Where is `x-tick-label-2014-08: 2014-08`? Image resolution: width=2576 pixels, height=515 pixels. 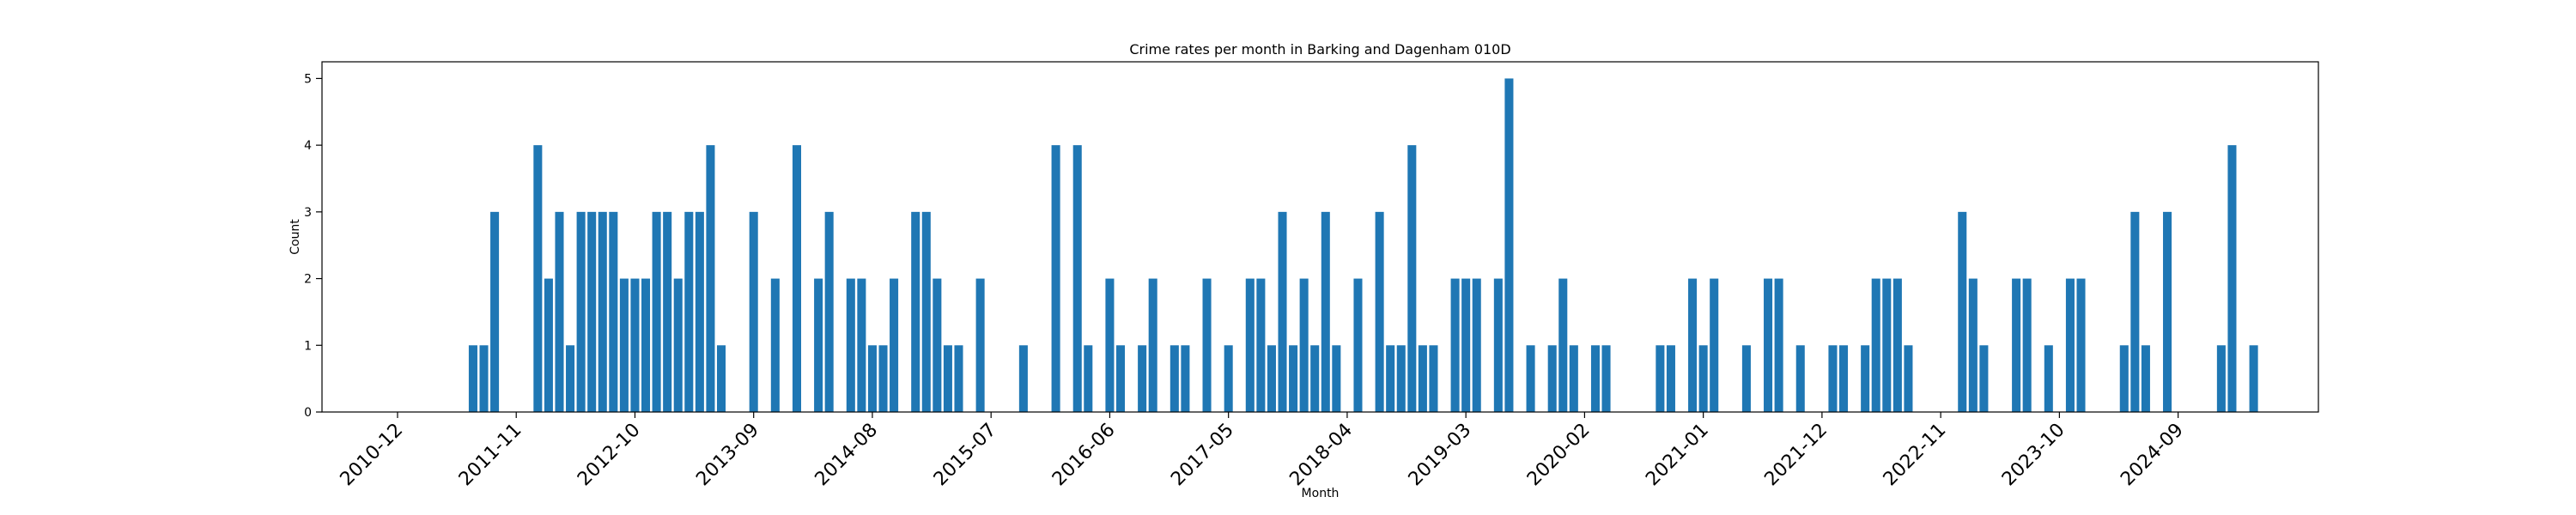 x-tick-label-2014-08: 2014-08 is located at coordinates (847, 455).